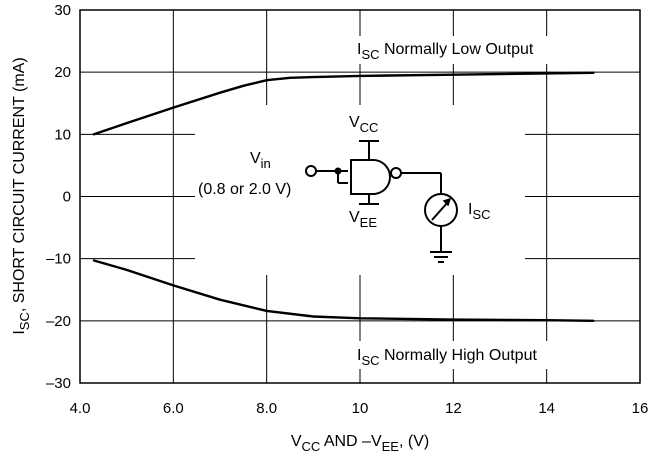 The height and width of the screenshot is (457, 655). What do you see at coordinates (360, 443) in the screenshot?
I see `x-axis-title: VCC AND –VEE, (V)` at bounding box center [360, 443].